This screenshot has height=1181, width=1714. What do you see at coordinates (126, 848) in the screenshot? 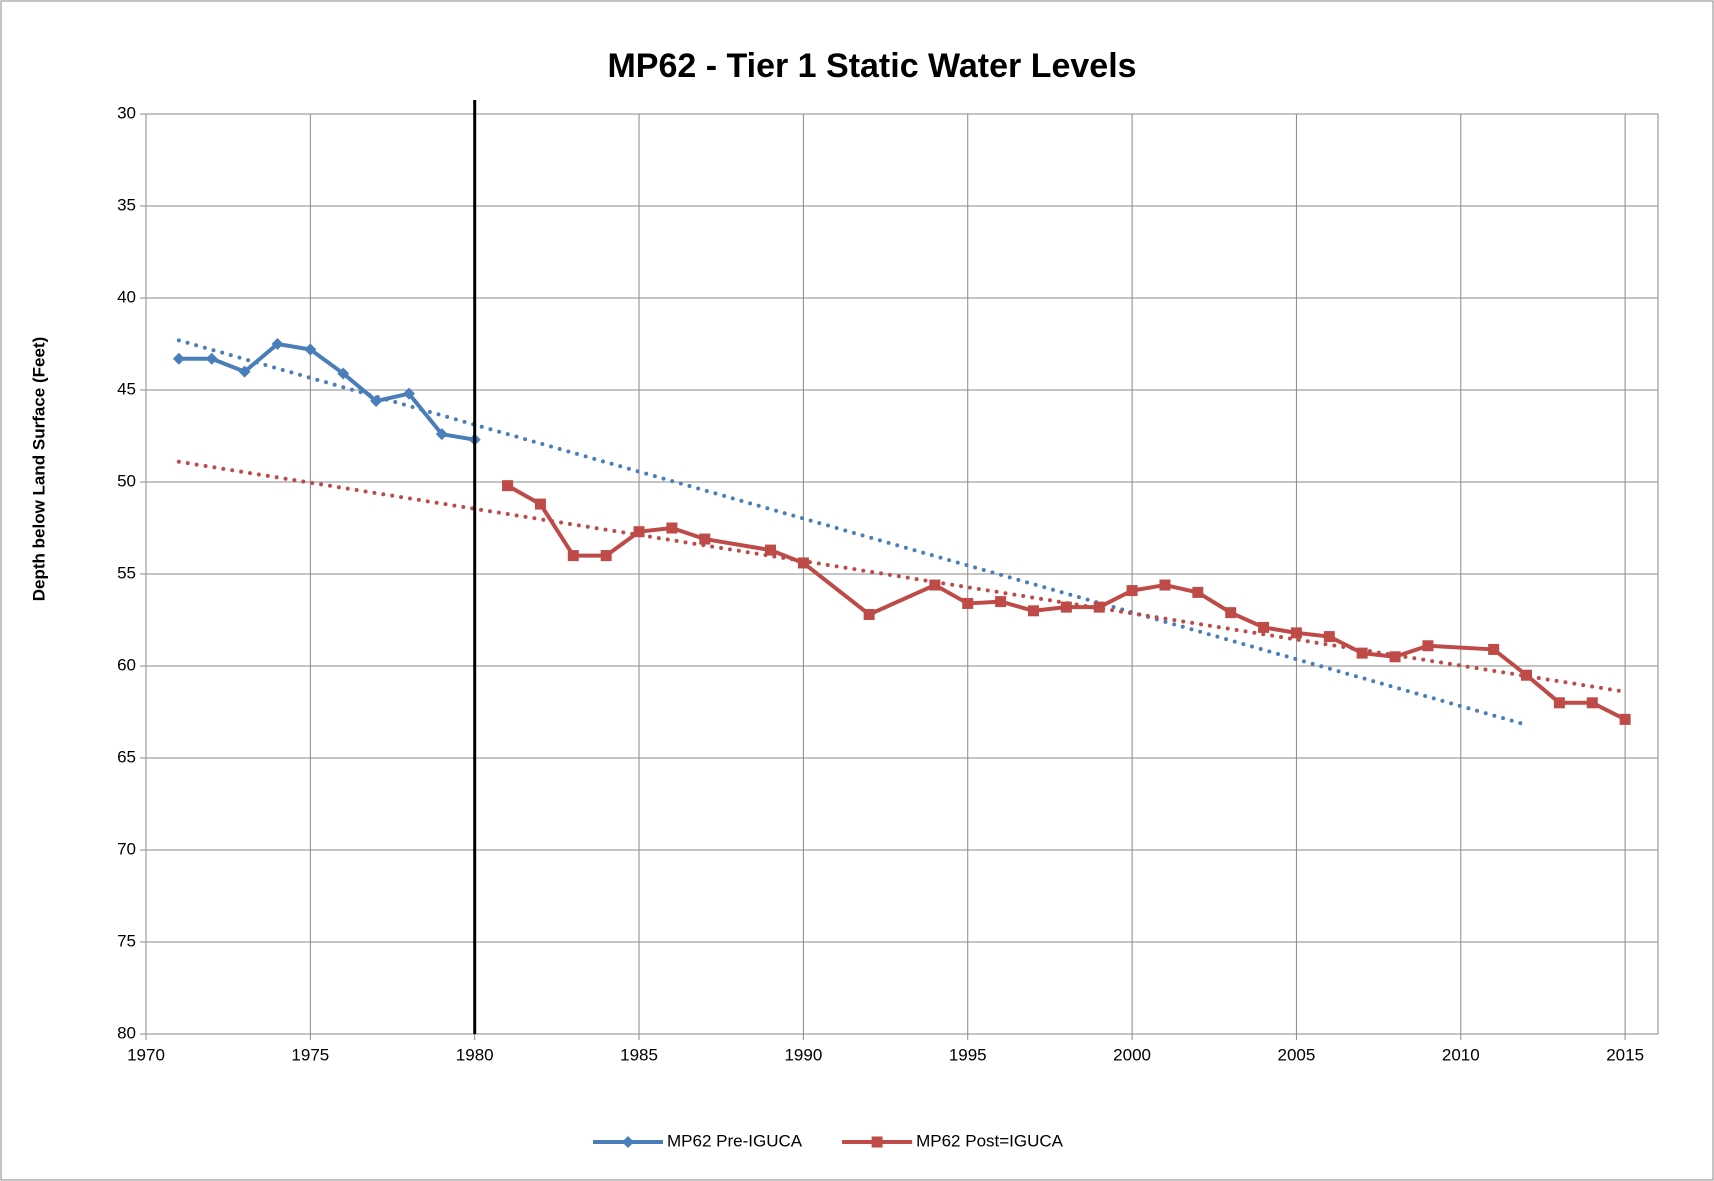
I see `y-tick-label: 70` at bounding box center [126, 848].